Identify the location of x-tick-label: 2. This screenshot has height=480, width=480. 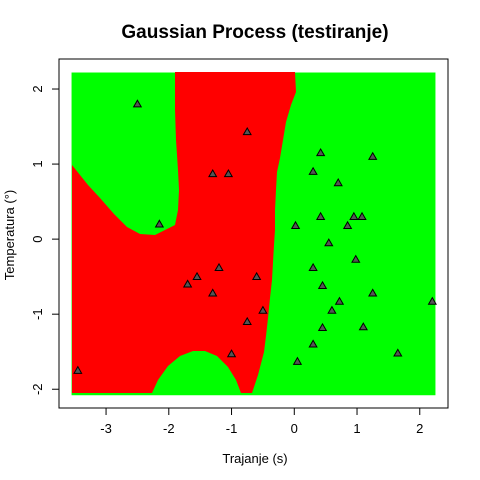
(419, 428).